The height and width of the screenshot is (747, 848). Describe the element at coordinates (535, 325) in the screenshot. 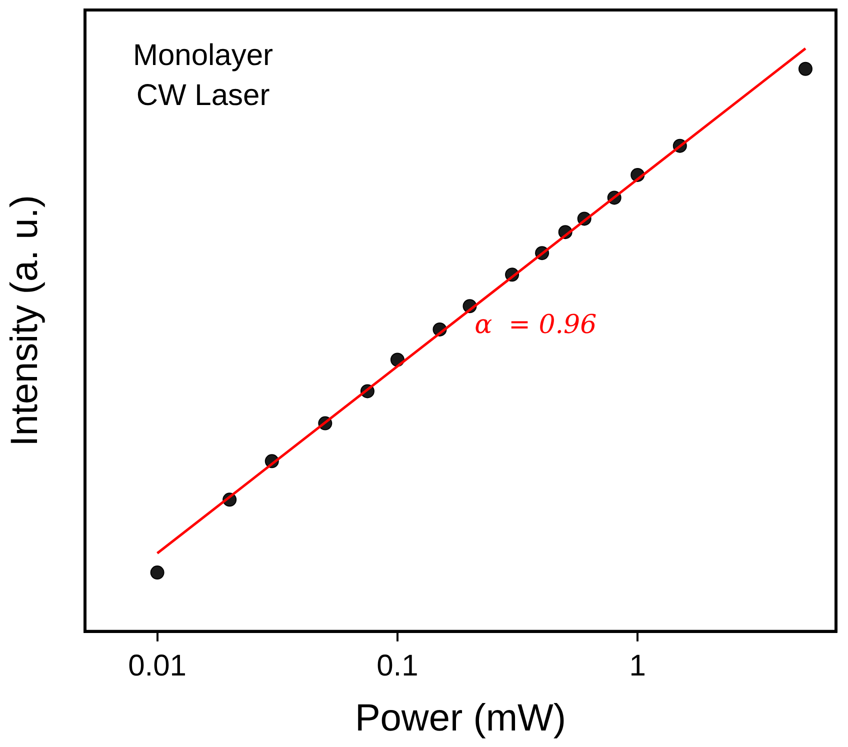

I see `annotation: α = 0.96` at that location.